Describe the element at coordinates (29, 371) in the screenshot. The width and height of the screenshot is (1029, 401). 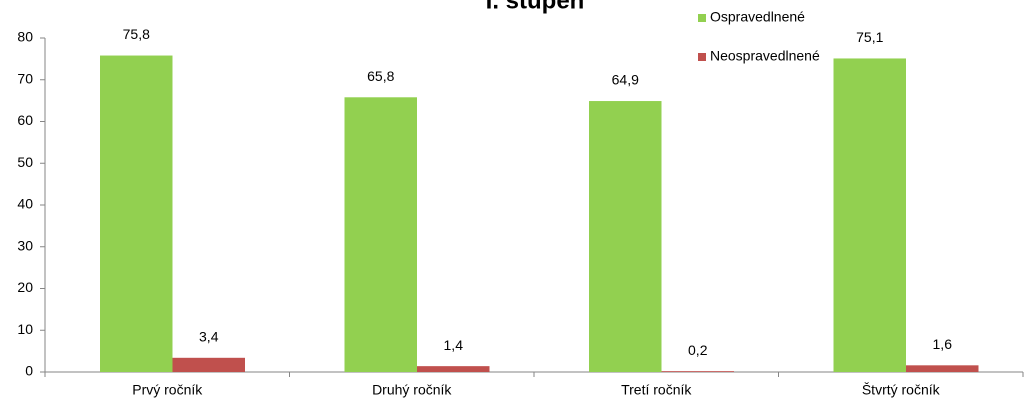
I see `y-tick-label: 0` at that location.